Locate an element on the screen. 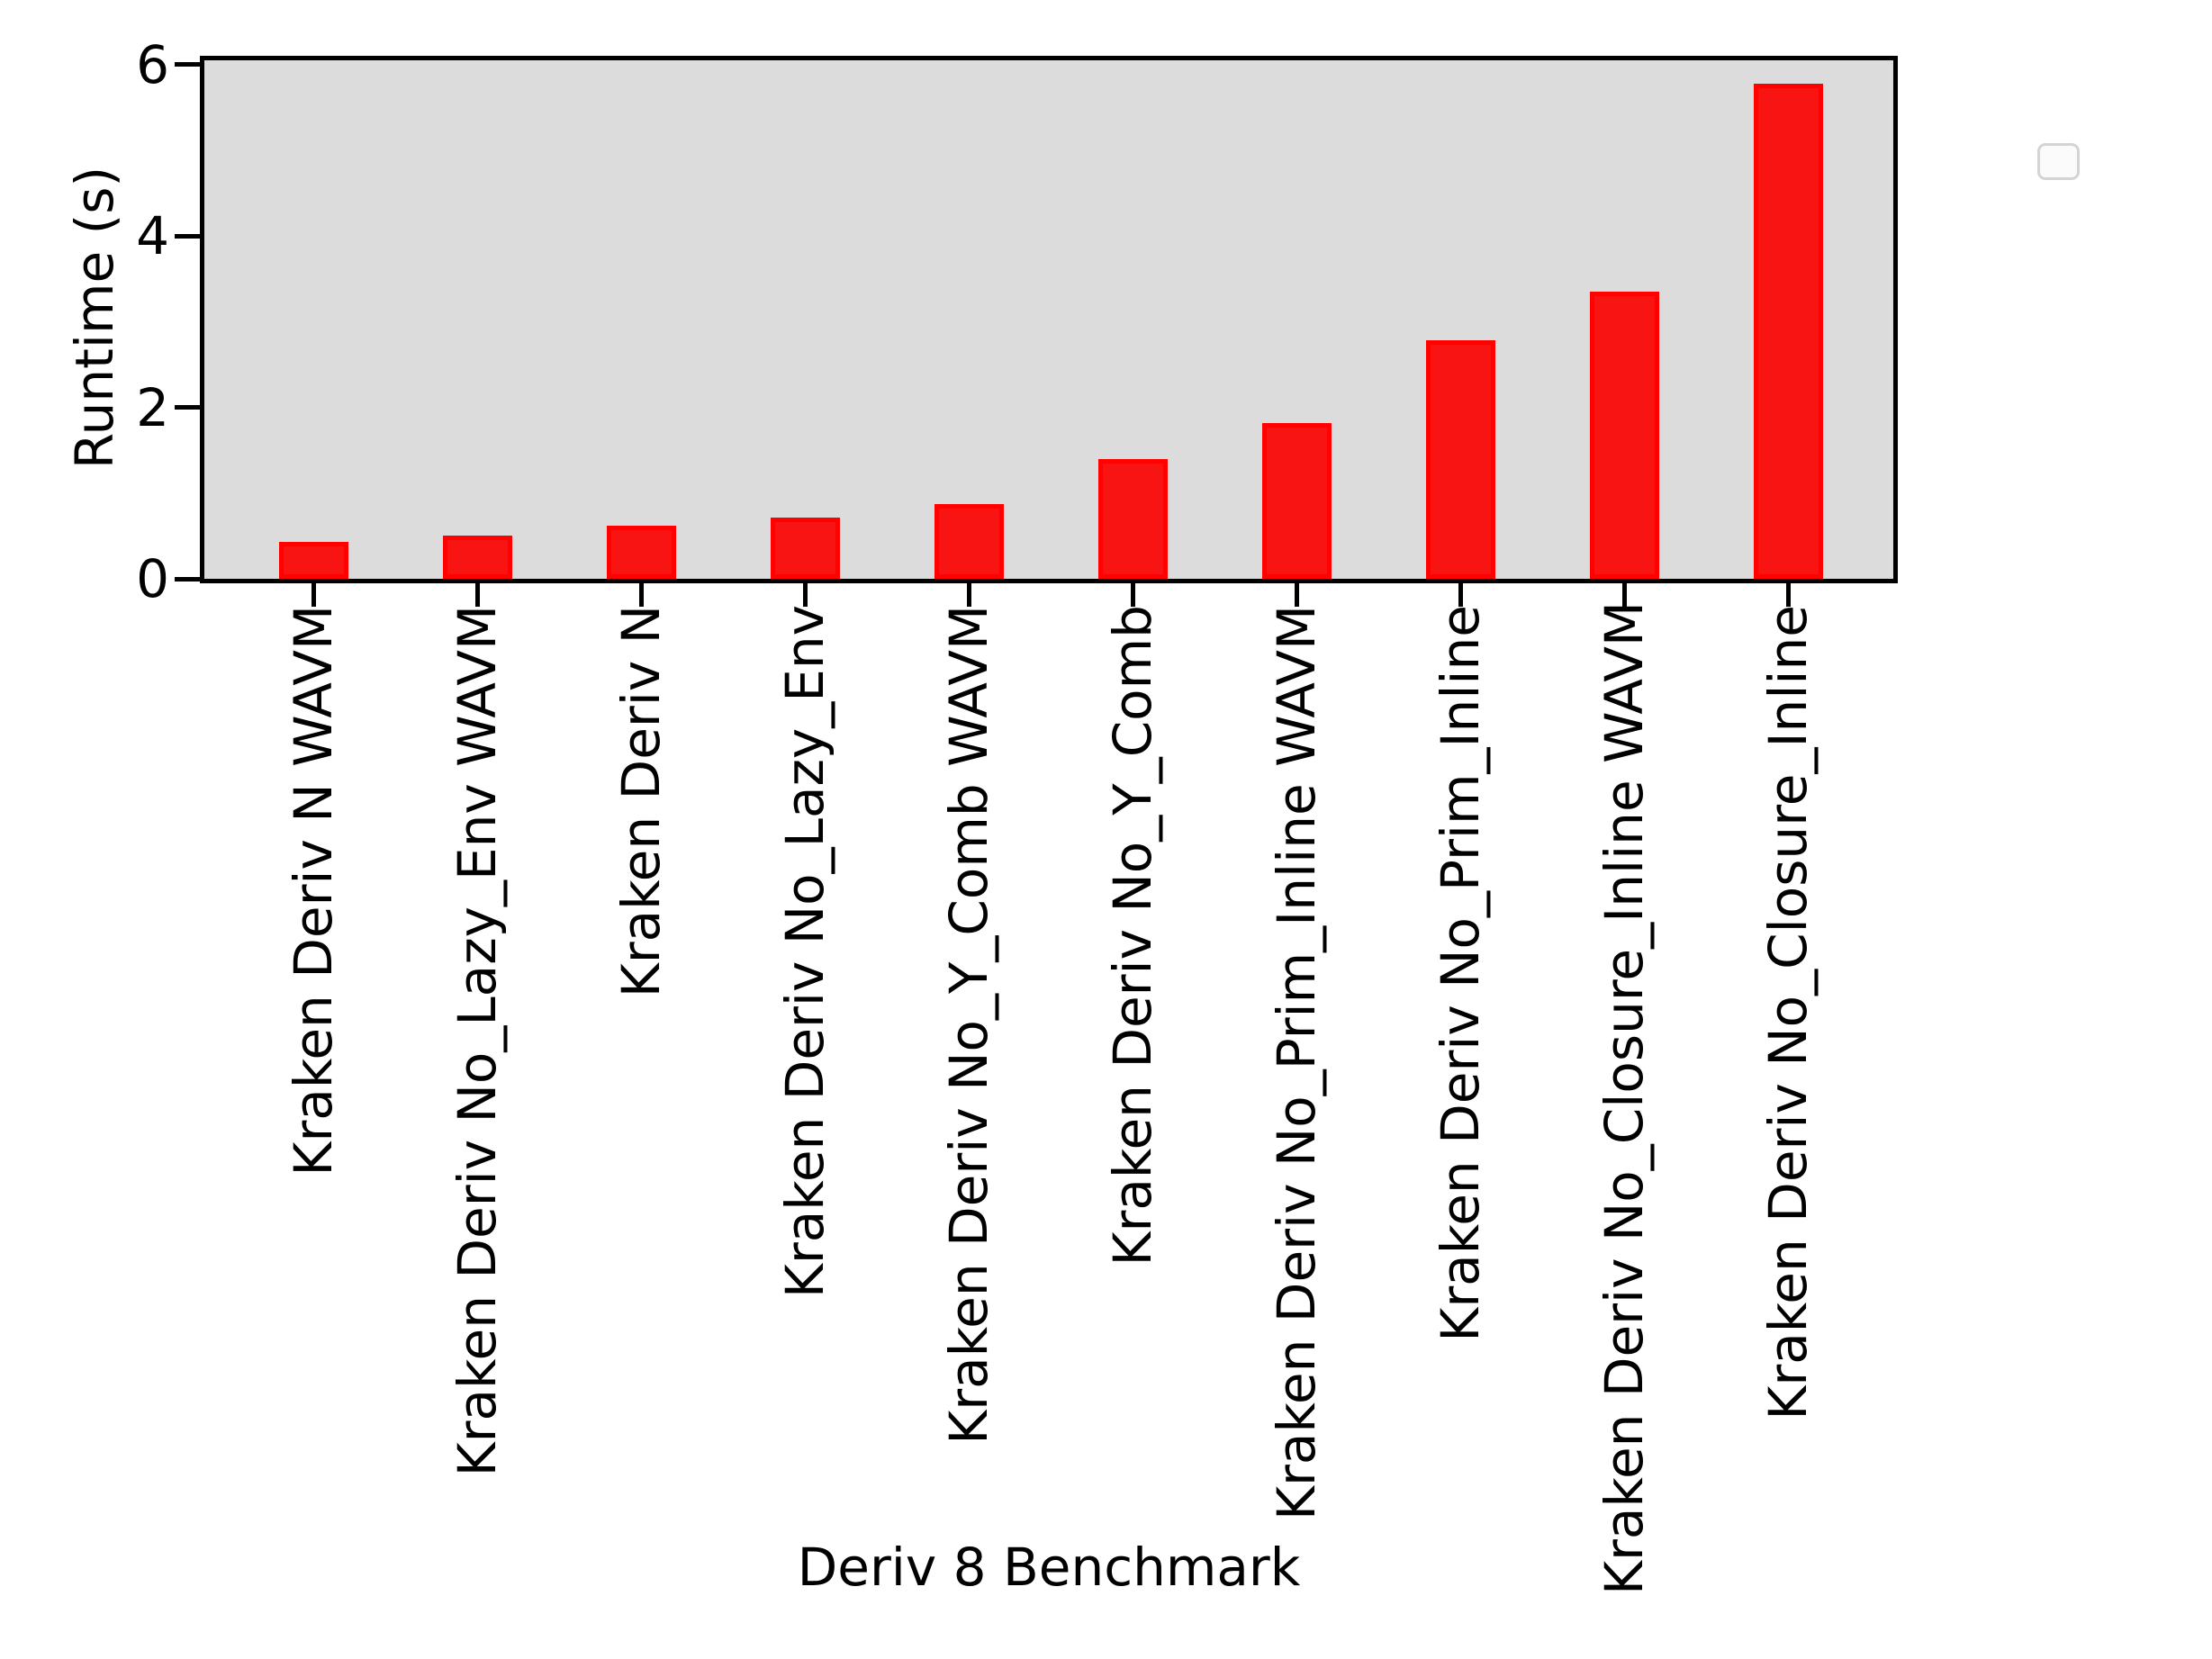 This screenshot has width=2212, height=1659. x-tick-label-7: Kraken Deriv No_Prim_Inline WAVM is located at coordinates (1296, 1063).